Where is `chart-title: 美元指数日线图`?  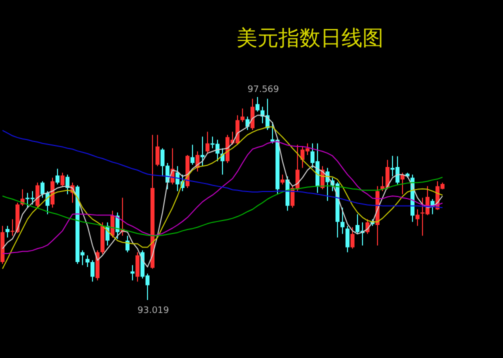 chart-title: 美元指数日线图 is located at coordinates (310, 38).